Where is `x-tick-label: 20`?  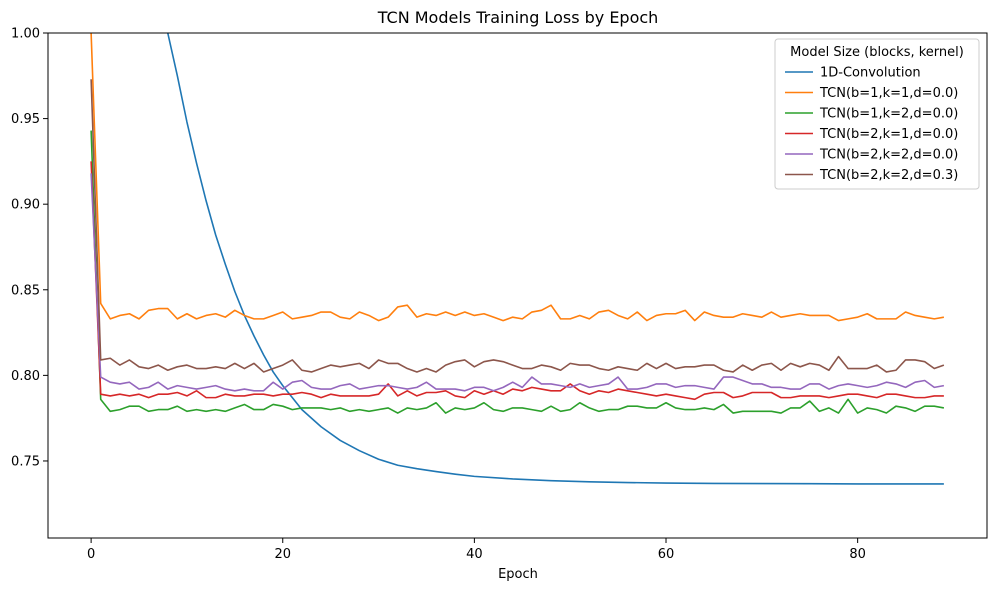 x-tick-label: 20 is located at coordinates (282, 554).